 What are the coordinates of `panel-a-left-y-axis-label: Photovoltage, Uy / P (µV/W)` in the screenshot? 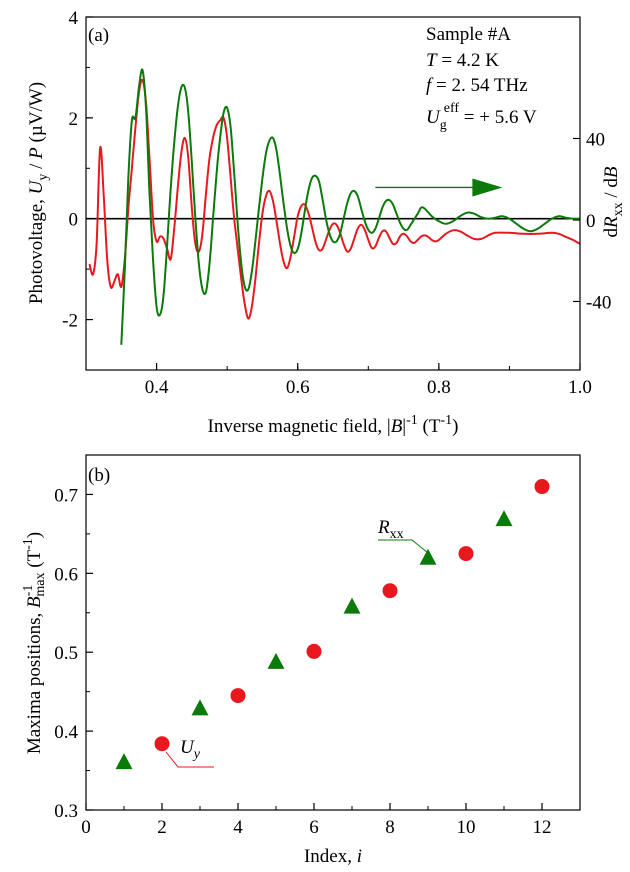 It's located at (38, 193).